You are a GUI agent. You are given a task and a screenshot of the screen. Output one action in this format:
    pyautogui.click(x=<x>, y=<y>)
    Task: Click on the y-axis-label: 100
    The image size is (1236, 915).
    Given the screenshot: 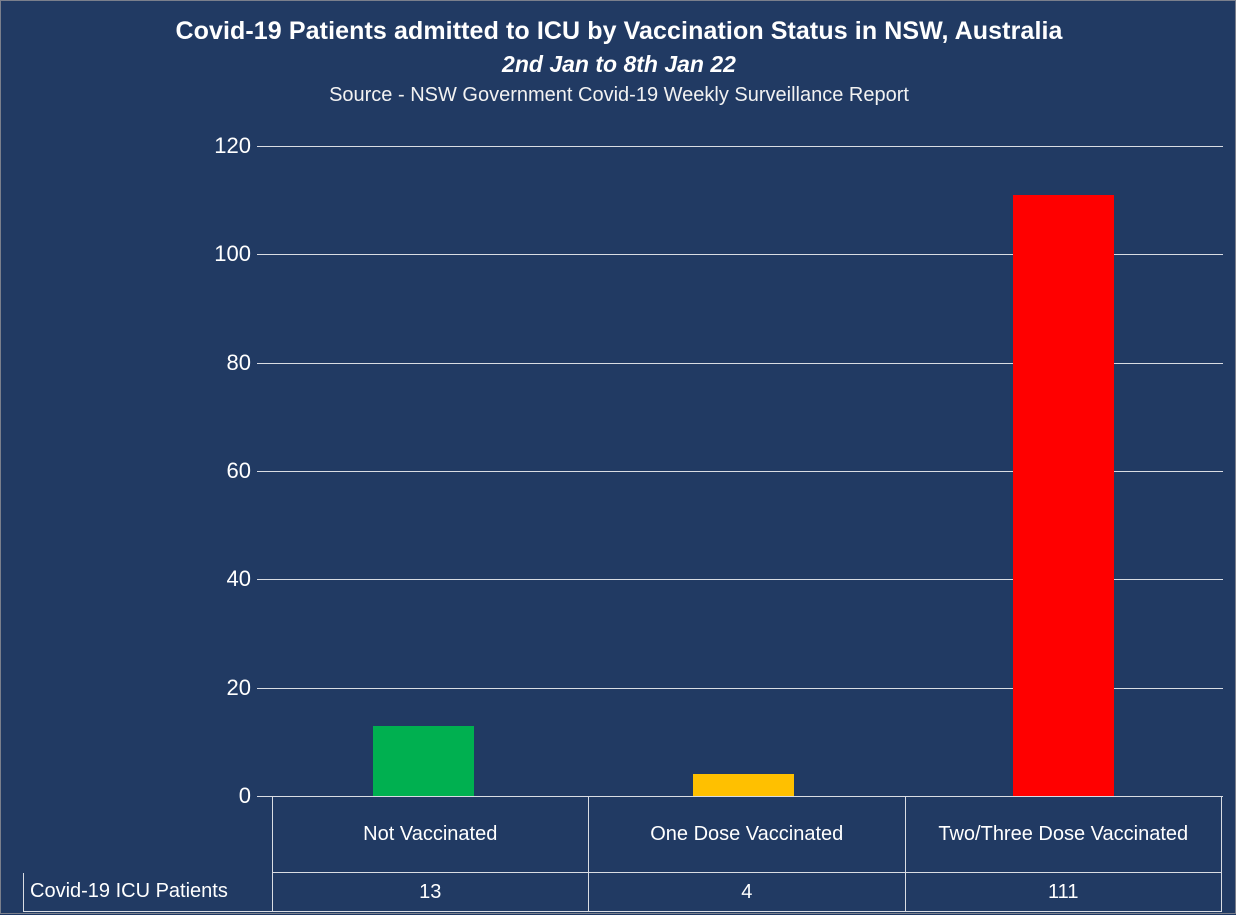 What is the action you would take?
    pyautogui.click(x=232, y=254)
    